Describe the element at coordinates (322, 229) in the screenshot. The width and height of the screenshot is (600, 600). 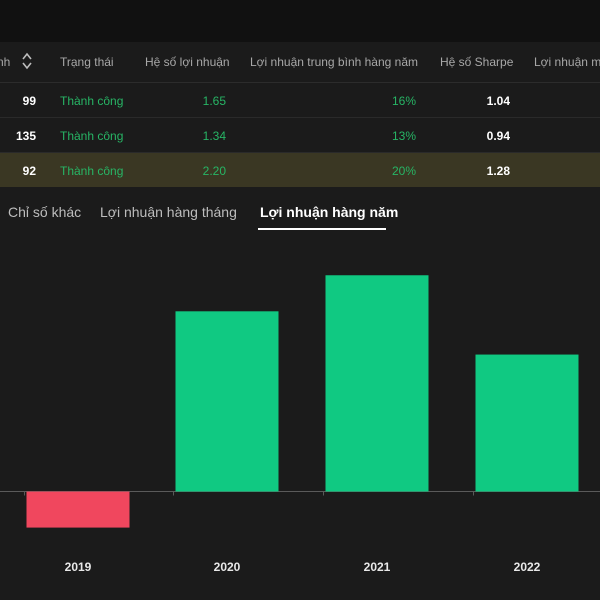
I see `active-tab-indicator` at that location.